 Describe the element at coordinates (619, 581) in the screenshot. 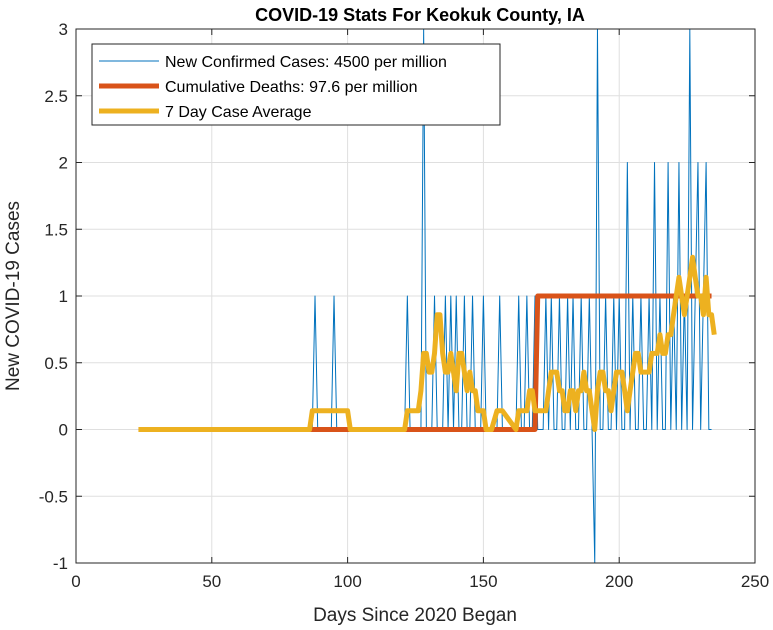

I see `x-tick-label: 200` at that location.